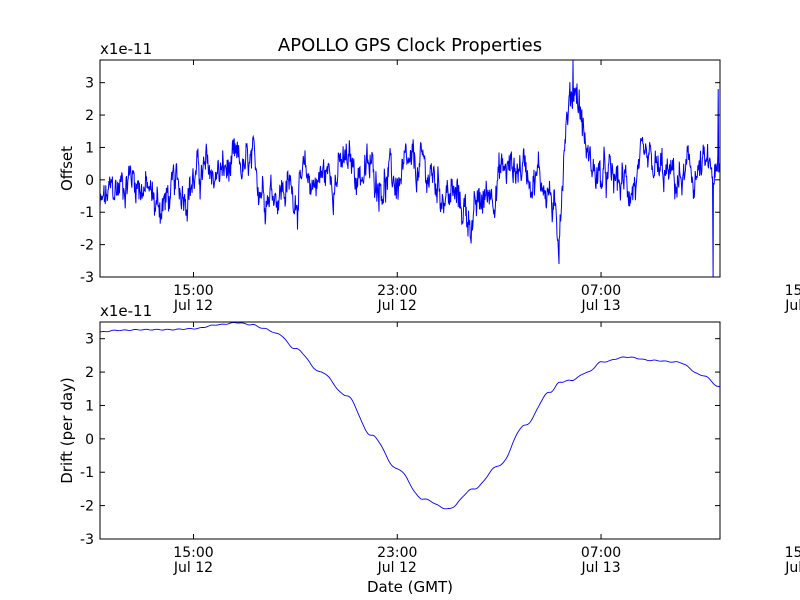 This screenshot has width=800, height=600. What do you see at coordinates (410, 587) in the screenshot?
I see `x-axis-label: Date (GMT)` at bounding box center [410, 587].